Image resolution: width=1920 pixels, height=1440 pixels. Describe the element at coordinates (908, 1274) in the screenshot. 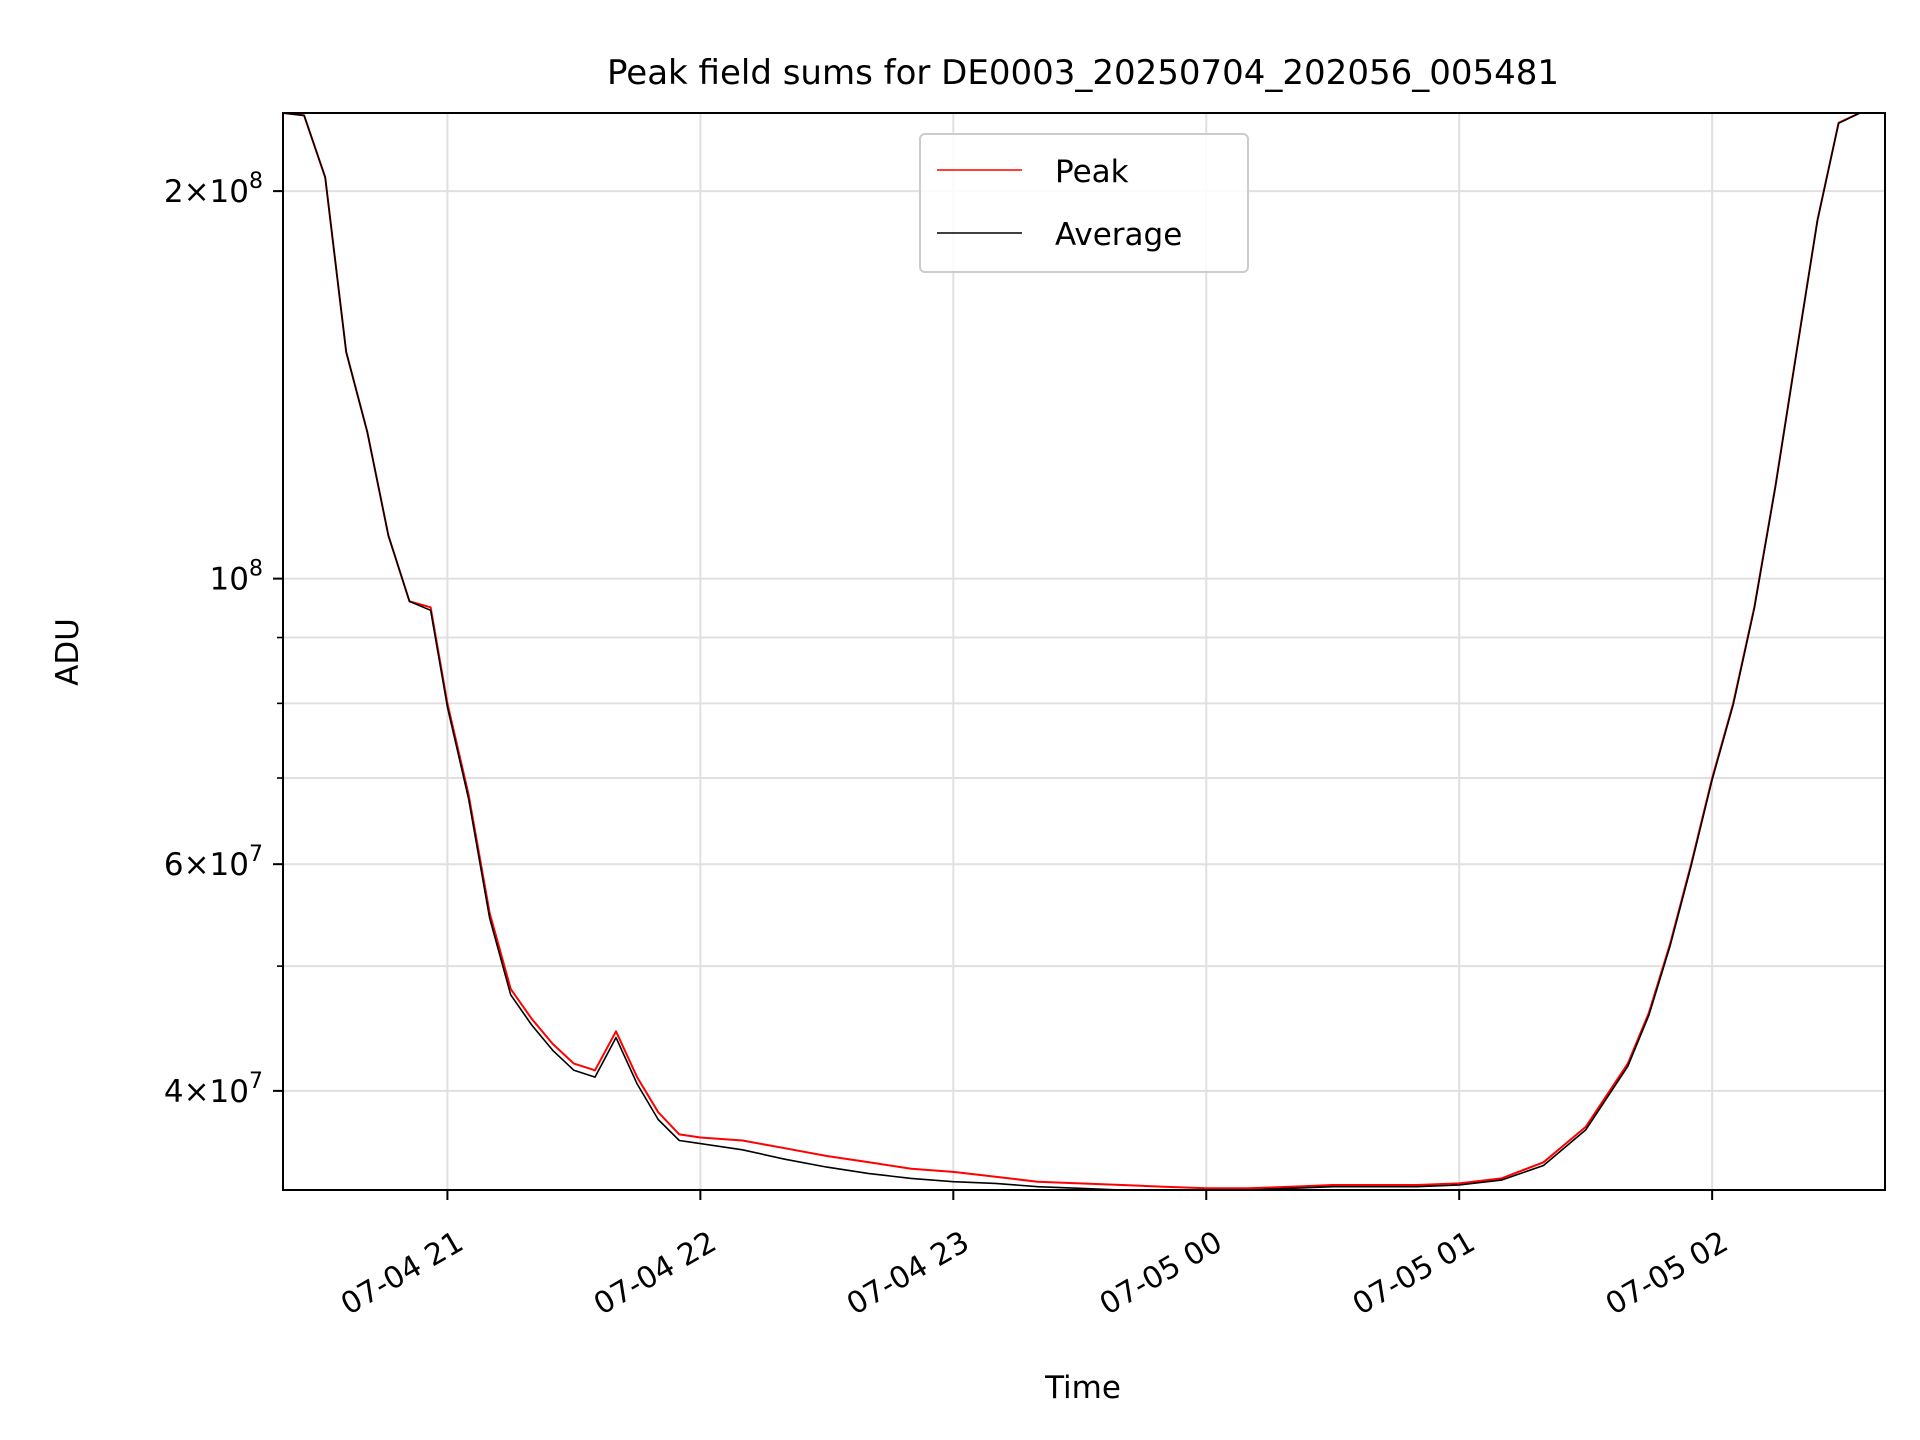

I see `x-tick-label: 07-04 23` at that location.